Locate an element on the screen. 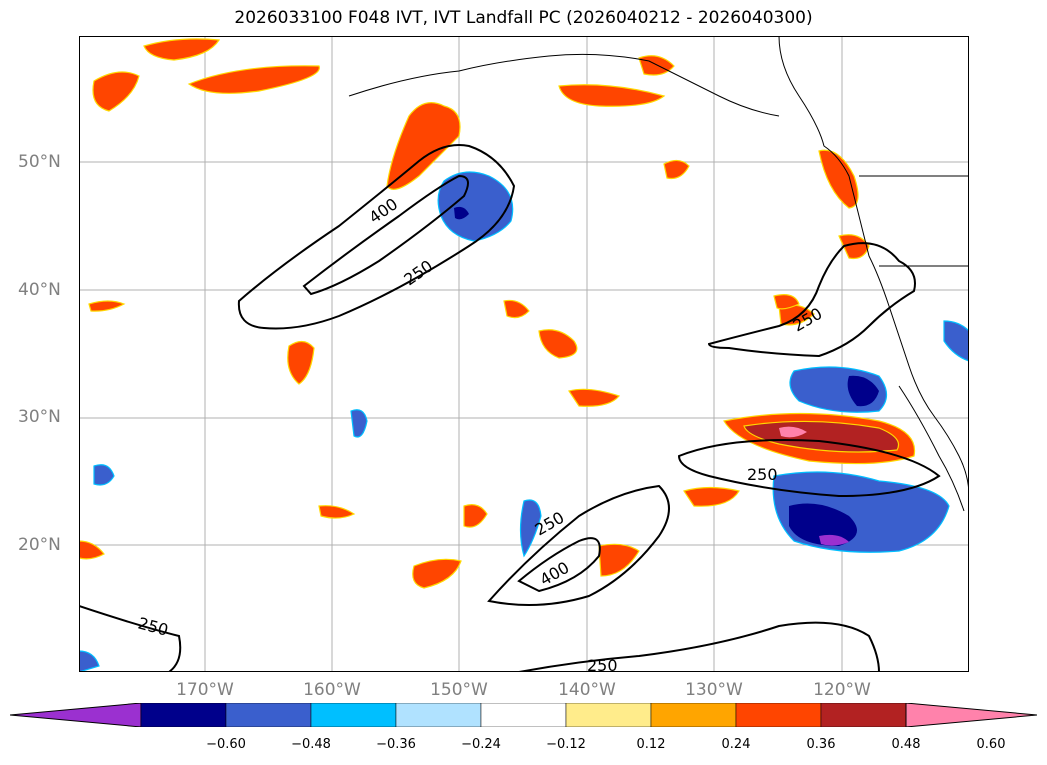 This screenshot has height=765, width=1047. colorbar-tick-label: −0.24 is located at coordinates (481, 744).